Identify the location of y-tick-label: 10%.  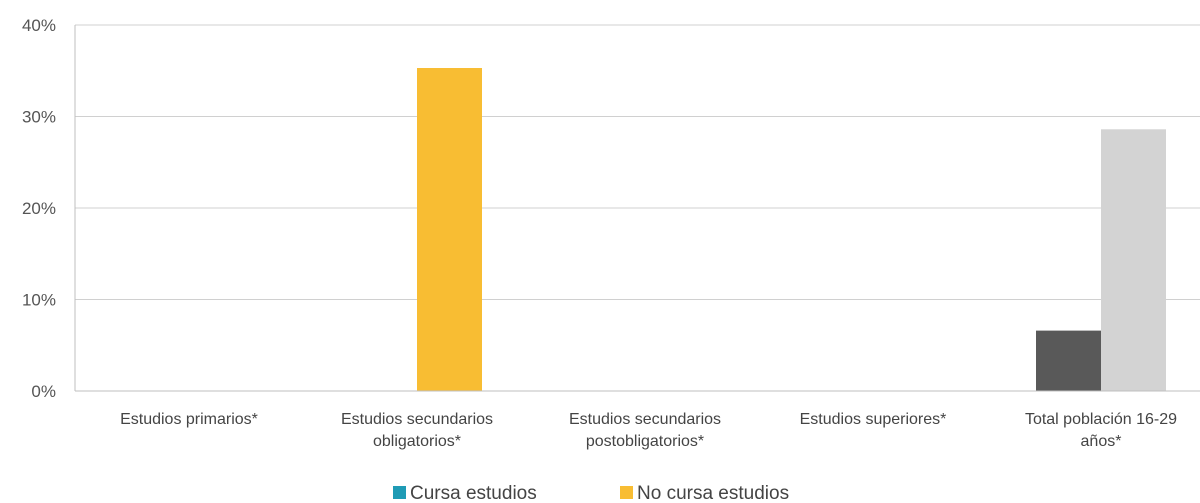
(39, 300).